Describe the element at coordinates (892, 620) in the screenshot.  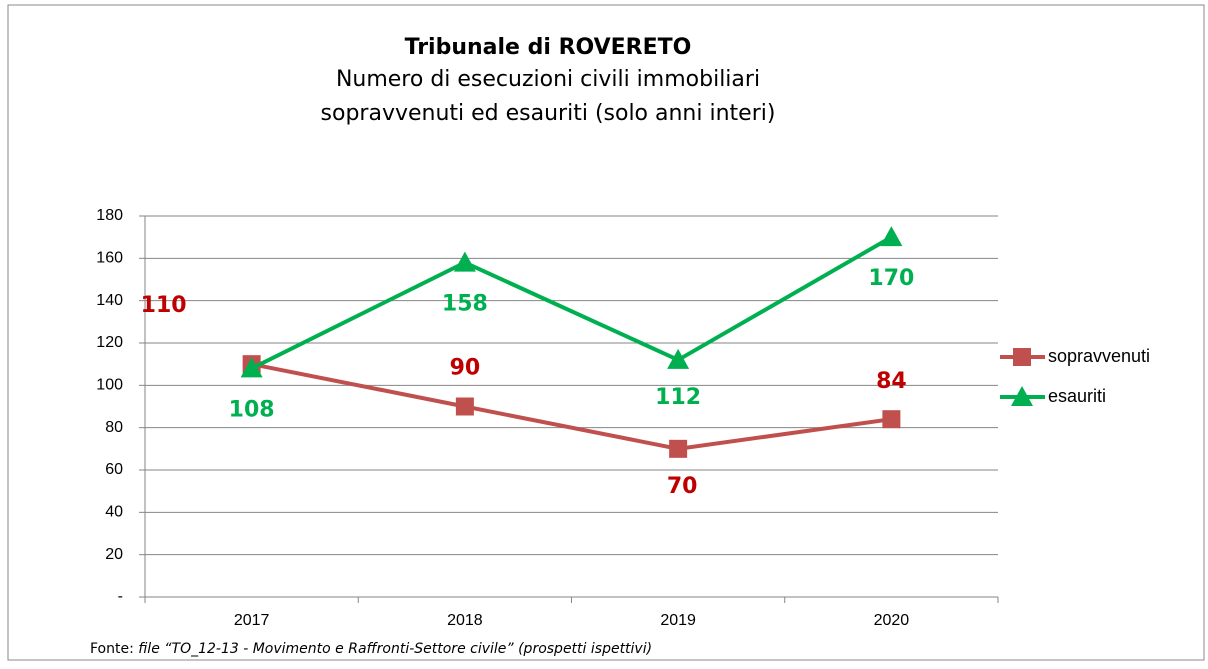
I see `x-tick-label: 2020` at that location.